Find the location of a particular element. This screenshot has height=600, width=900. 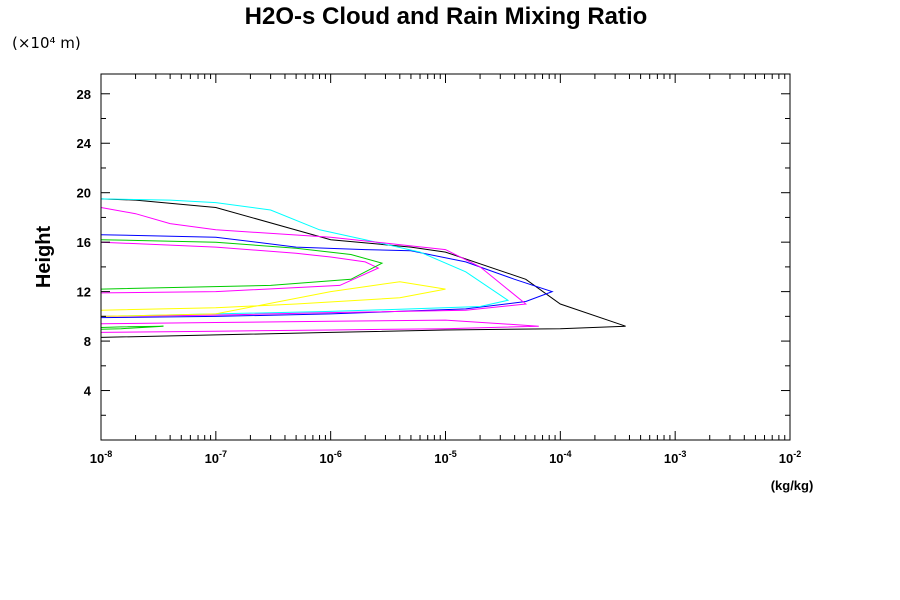

x-tick-label: 10⁻⁶ is located at coordinates (330, 457).